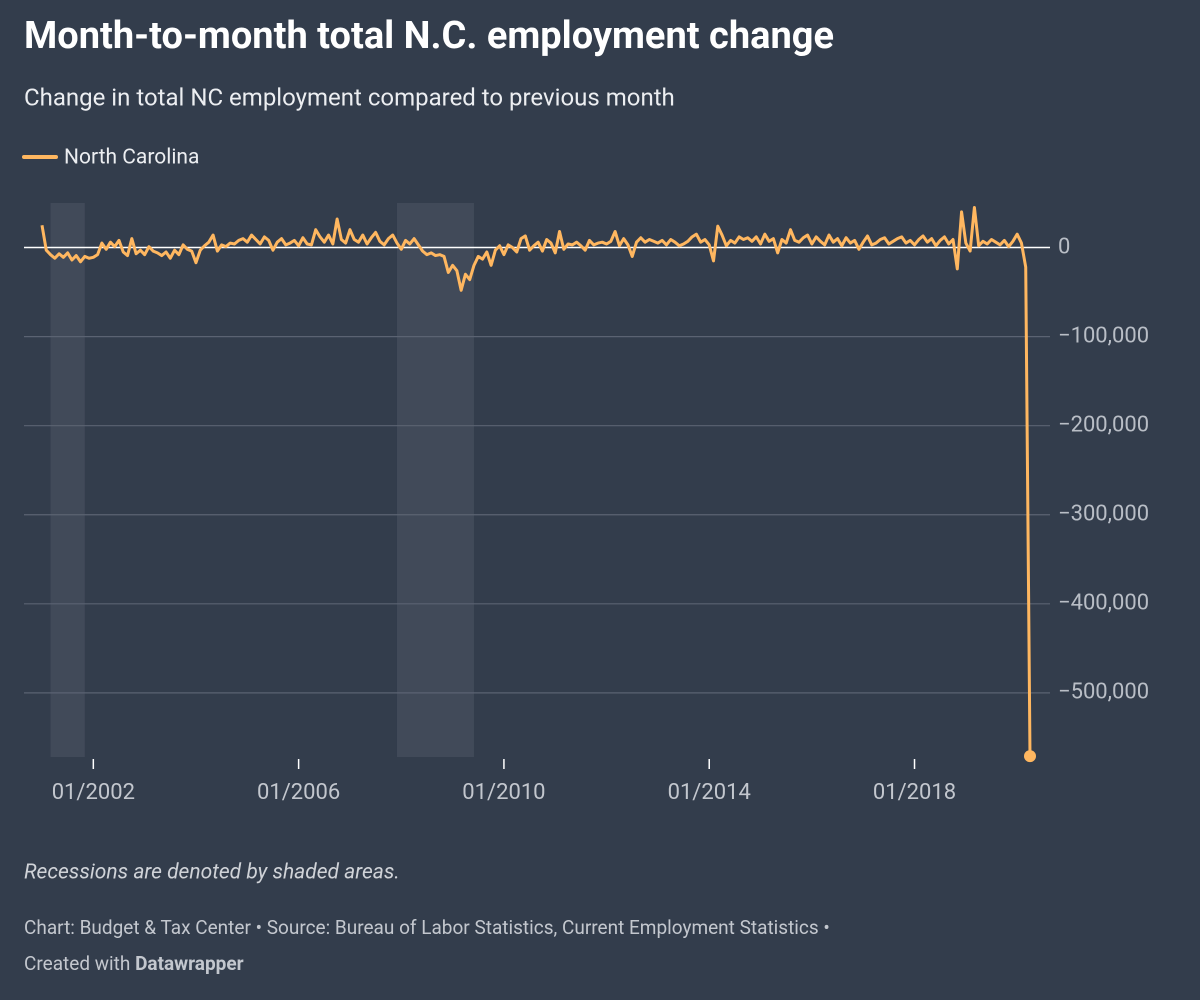 The height and width of the screenshot is (1000, 1200). I want to click on y-tick-label: −300,000, so click(1103, 514).